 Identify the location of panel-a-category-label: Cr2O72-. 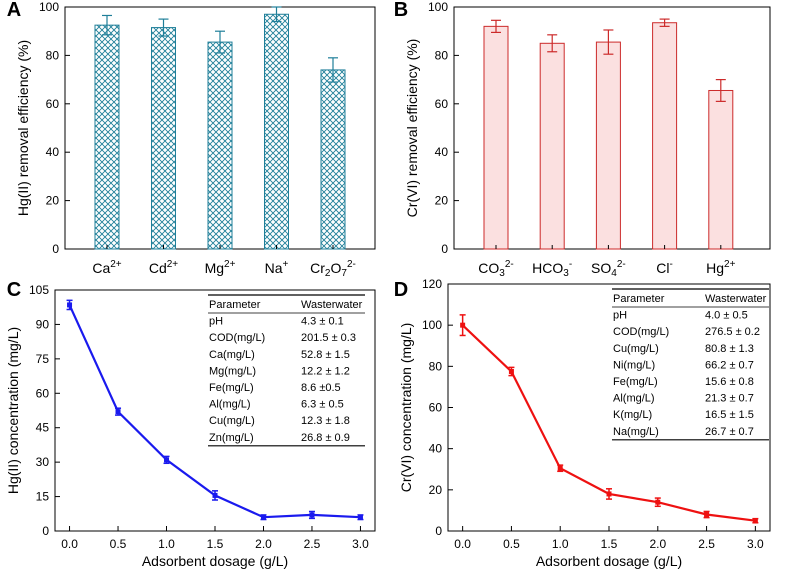
(333, 269).